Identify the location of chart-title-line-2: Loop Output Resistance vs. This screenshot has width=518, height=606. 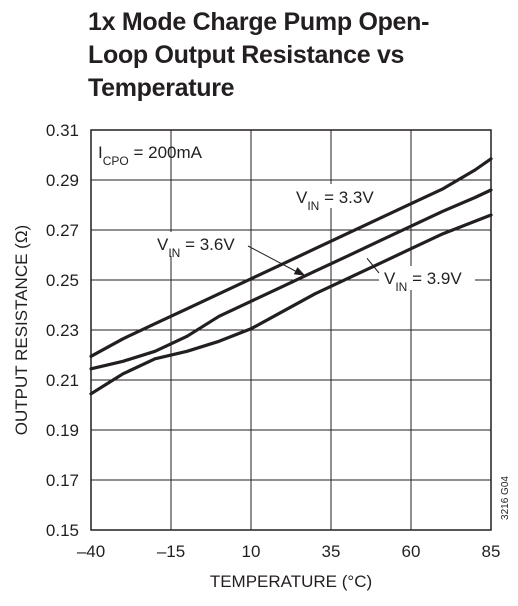
(246, 55).